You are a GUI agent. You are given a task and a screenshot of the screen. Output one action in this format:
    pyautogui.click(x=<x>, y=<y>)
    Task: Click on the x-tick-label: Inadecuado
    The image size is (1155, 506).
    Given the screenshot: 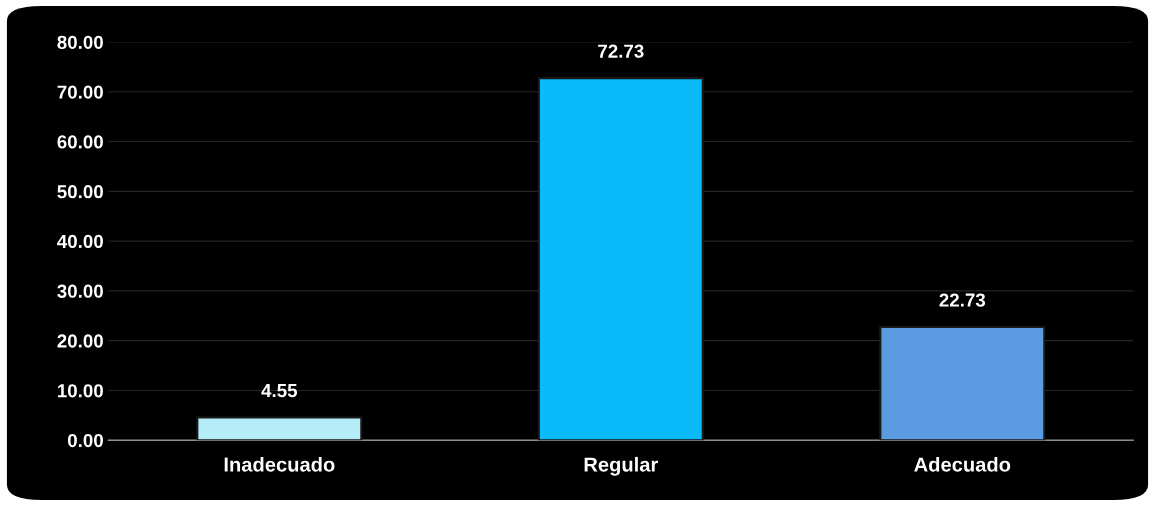 What is the action you would take?
    pyautogui.click(x=279, y=464)
    